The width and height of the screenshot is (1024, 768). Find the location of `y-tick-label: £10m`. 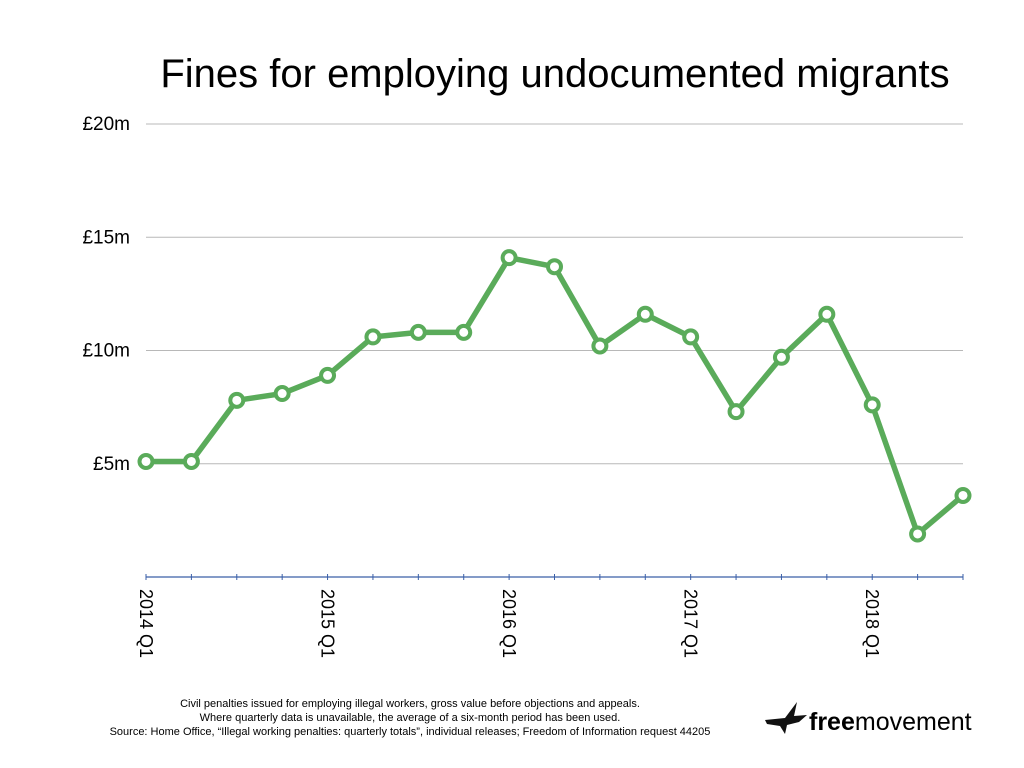

y-tick-label: £10m is located at coordinates (106, 351).